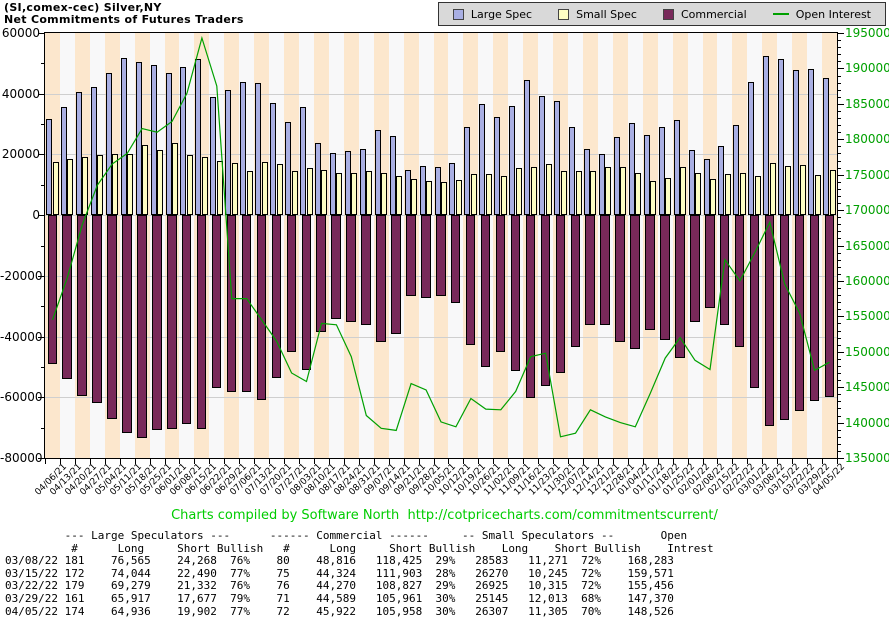  I want to click on legend-label-open-interest: Open Interest, so click(833, 14).